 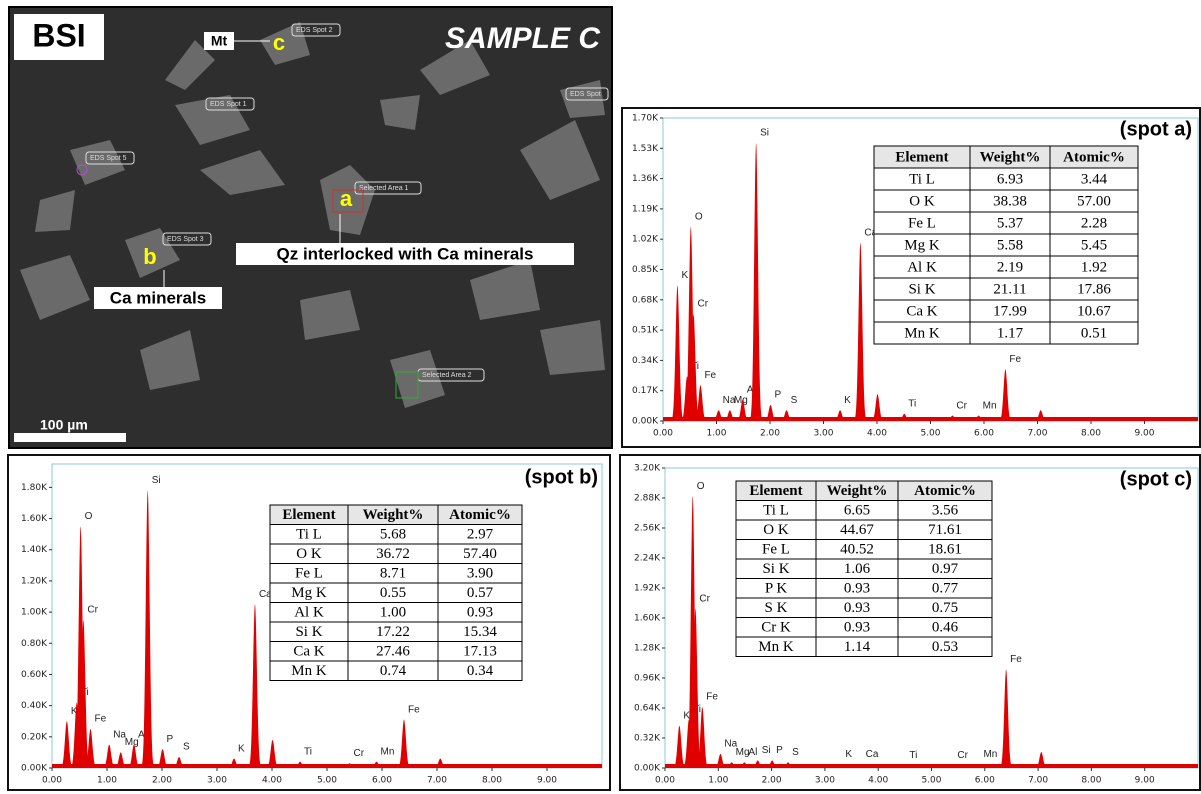 What do you see at coordinates (945, 530) in the screenshot?
I see `table-cell: 71.61` at bounding box center [945, 530].